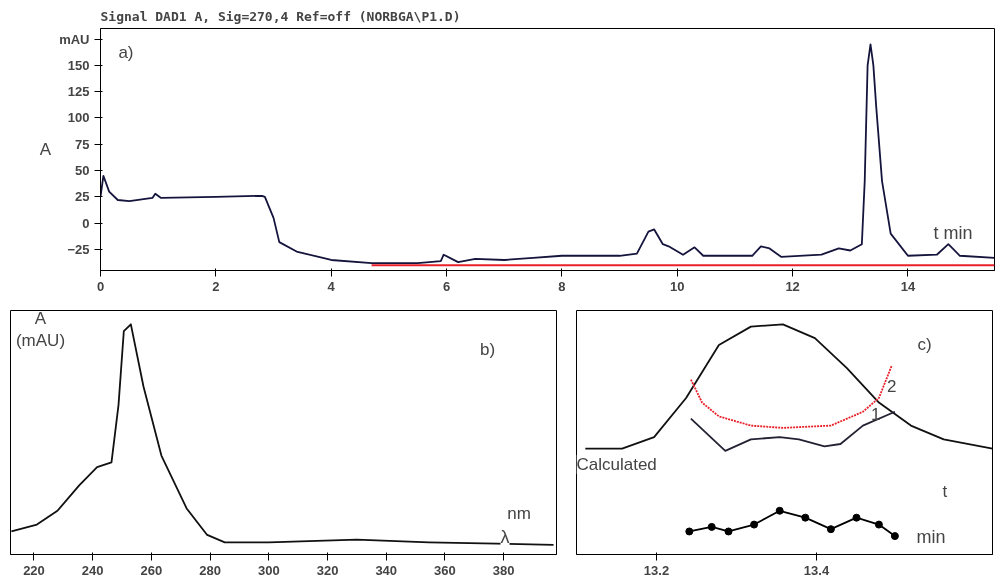  Describe the element at coordinates (656, 570) in the screenshot. I see `x-tick-label: 13.2` at that location.